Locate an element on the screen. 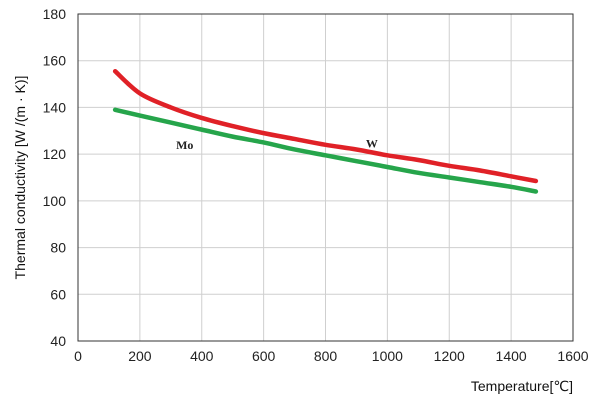  y-tick-label: 80 is located at coordinates (58, 248).